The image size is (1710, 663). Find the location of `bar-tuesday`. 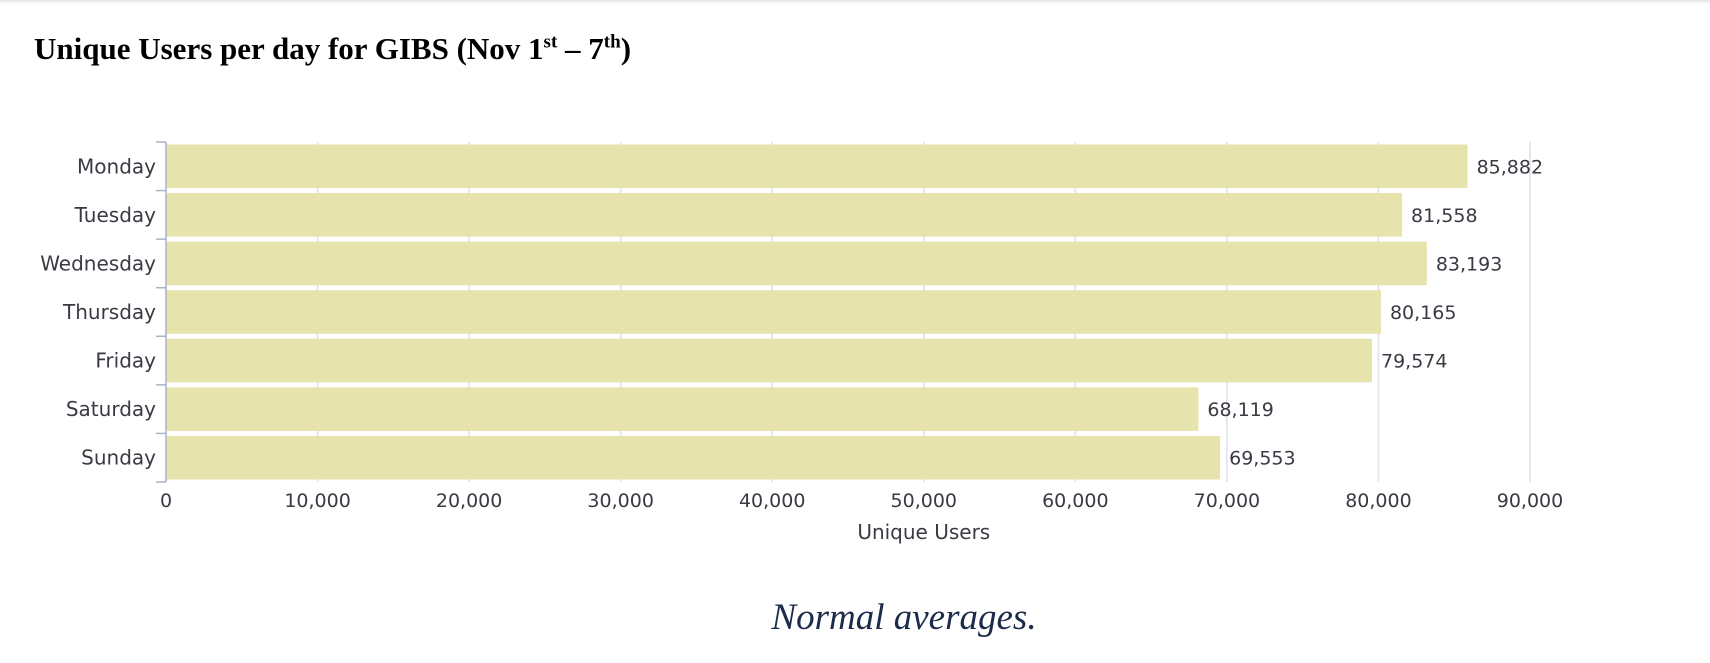

bar-tuesday is located at coordinates (784, 215).